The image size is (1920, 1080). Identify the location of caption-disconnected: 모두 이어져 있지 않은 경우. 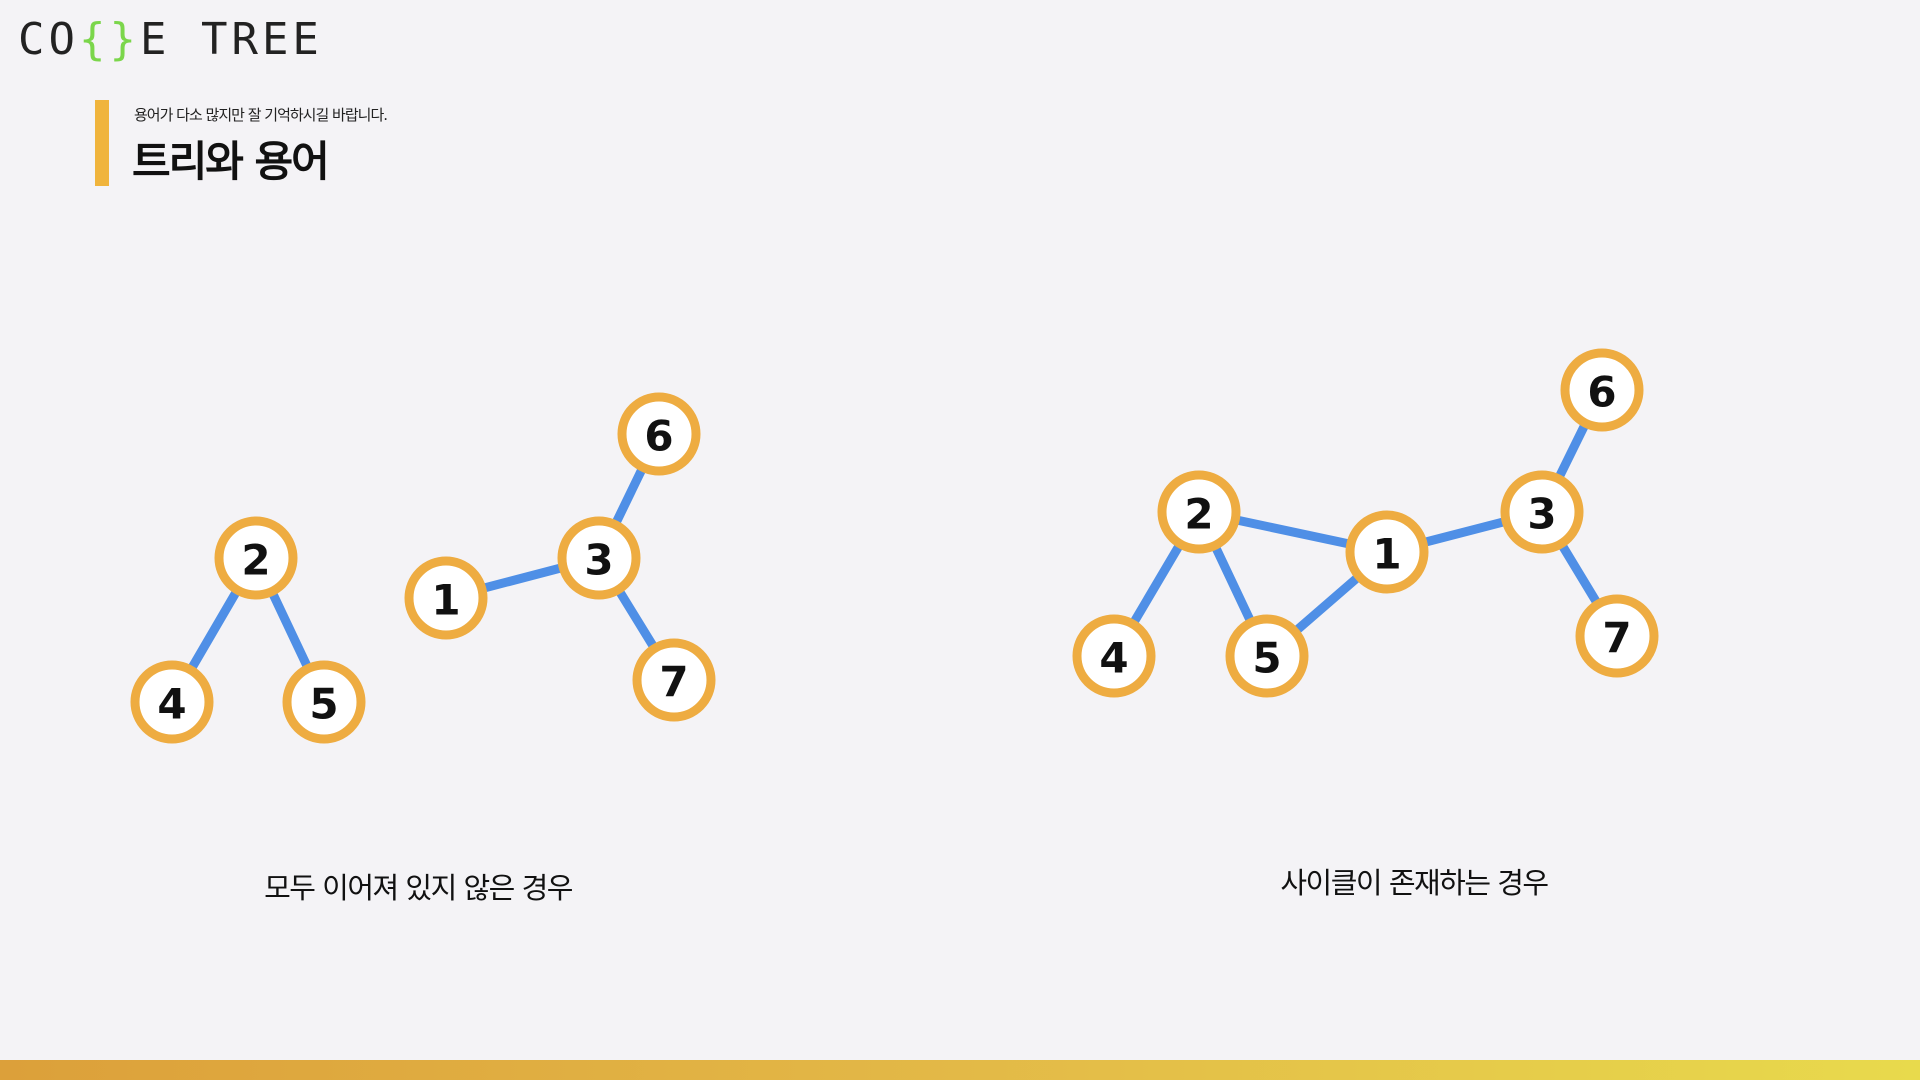
(418, 888).